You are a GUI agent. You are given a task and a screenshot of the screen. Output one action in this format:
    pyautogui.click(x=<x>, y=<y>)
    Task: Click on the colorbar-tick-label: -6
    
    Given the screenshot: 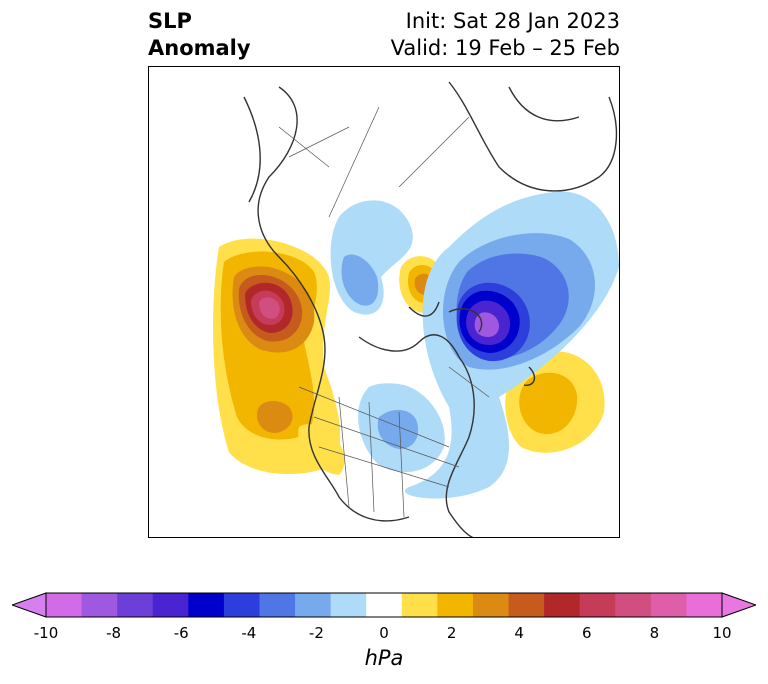 What is the action you would take?
    pyautogui.click(x=181, y=633)
    